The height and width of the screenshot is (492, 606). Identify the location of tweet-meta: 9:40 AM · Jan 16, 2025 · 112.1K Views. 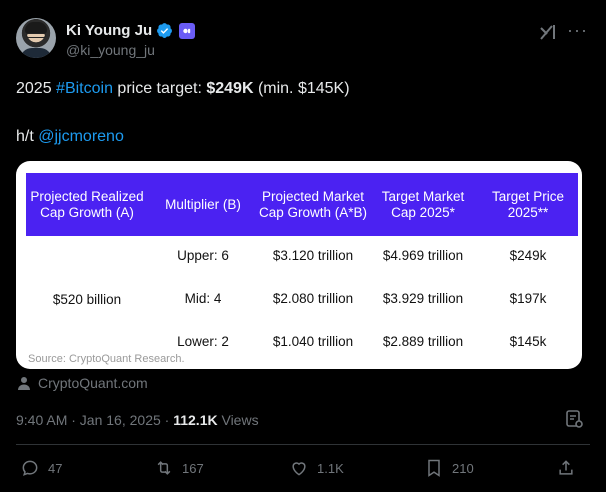
(137, 420).